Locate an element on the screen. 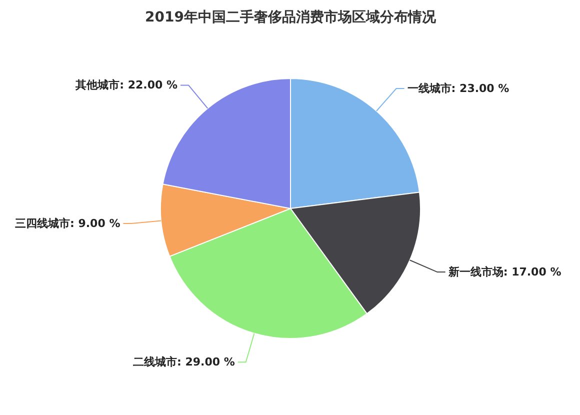  slice-label: 一线城市: 23.00 % is located at coordinates (458, 88).